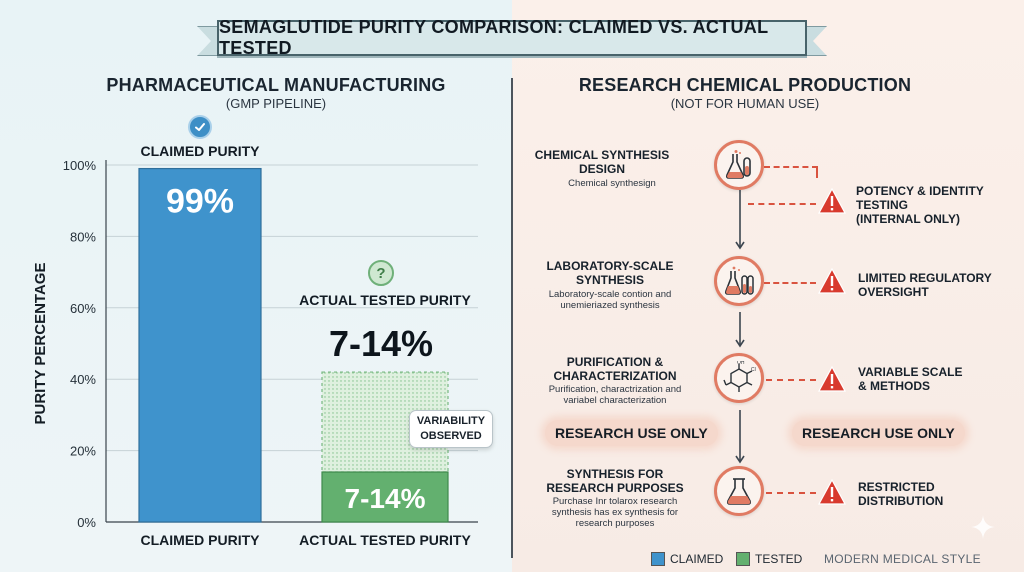  Describe the element at coordinates (615, 523) in the screenshot. I see `step-4-desc-line-3: research purposes` at that location.